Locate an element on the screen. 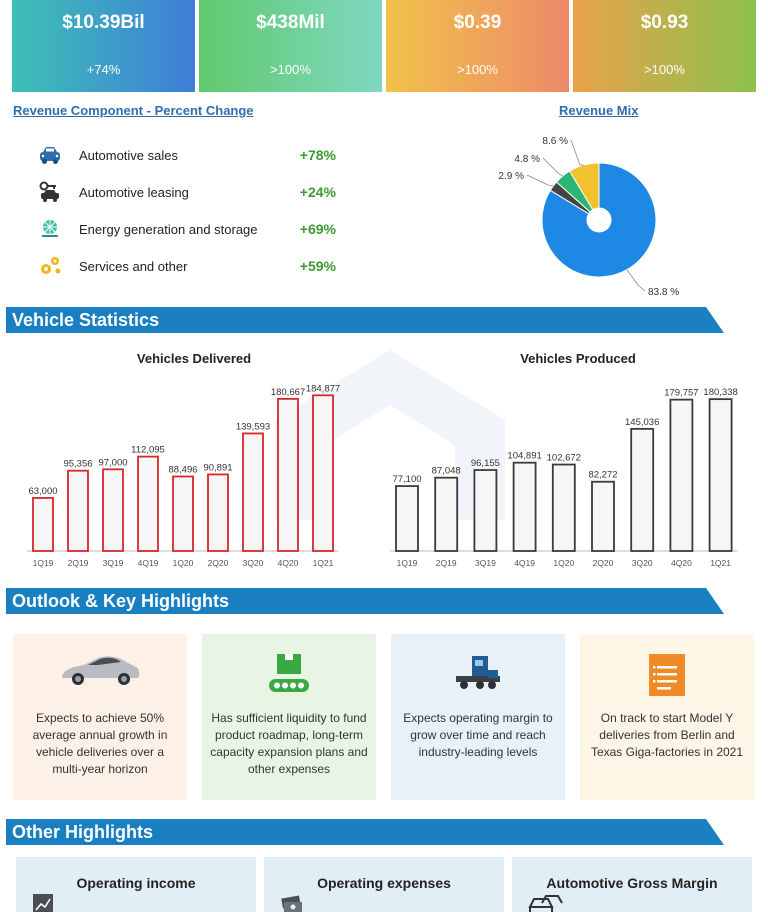 The height and width of the screenshot is (912, 768). bar-value-label: 63,000 is located at coordinates (42, 491).